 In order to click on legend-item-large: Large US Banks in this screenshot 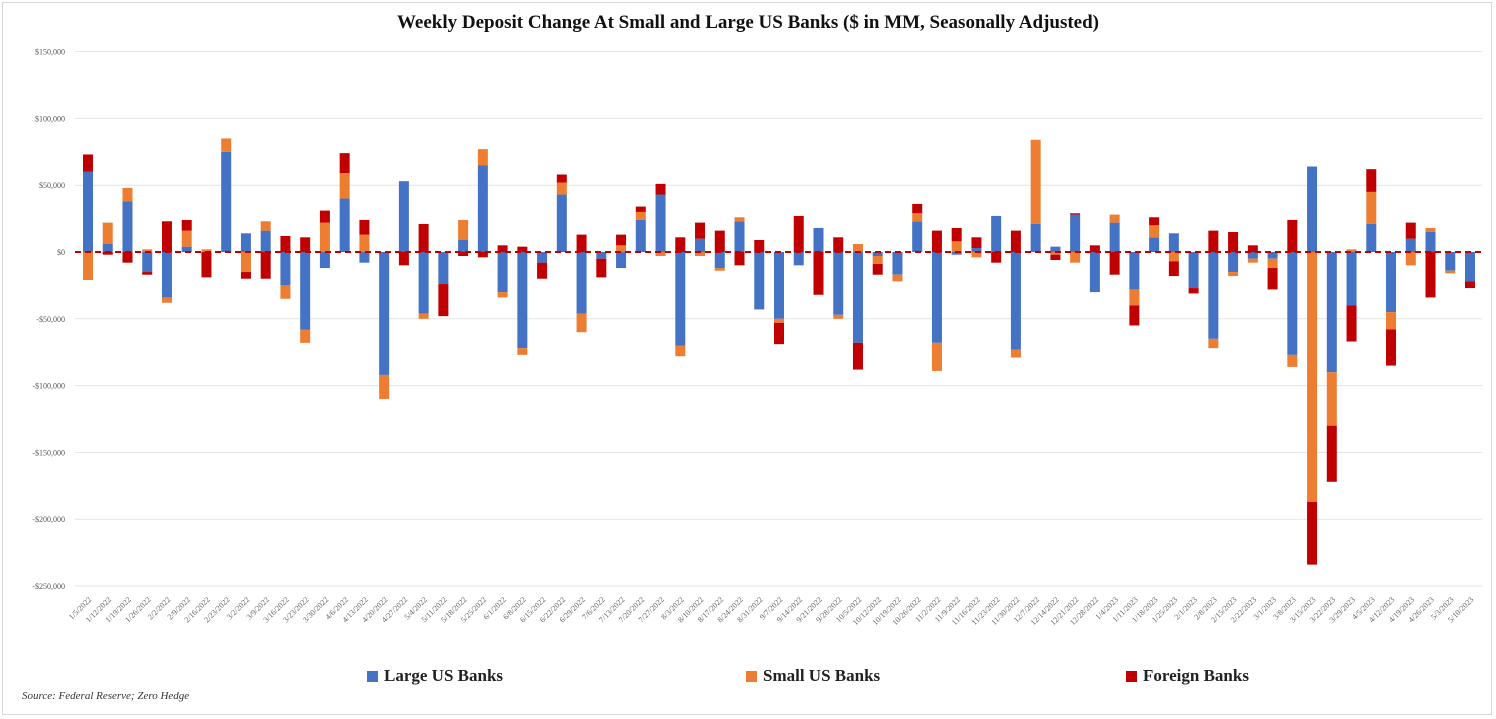, I will do `click(435, 676)`.